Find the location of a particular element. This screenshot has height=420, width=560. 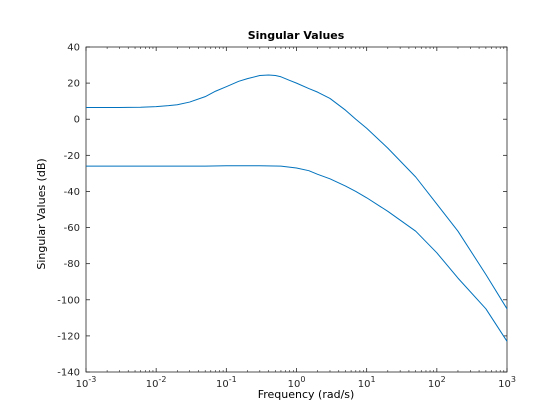

y-tick-label: 0 is located at coordinates (77, 120).